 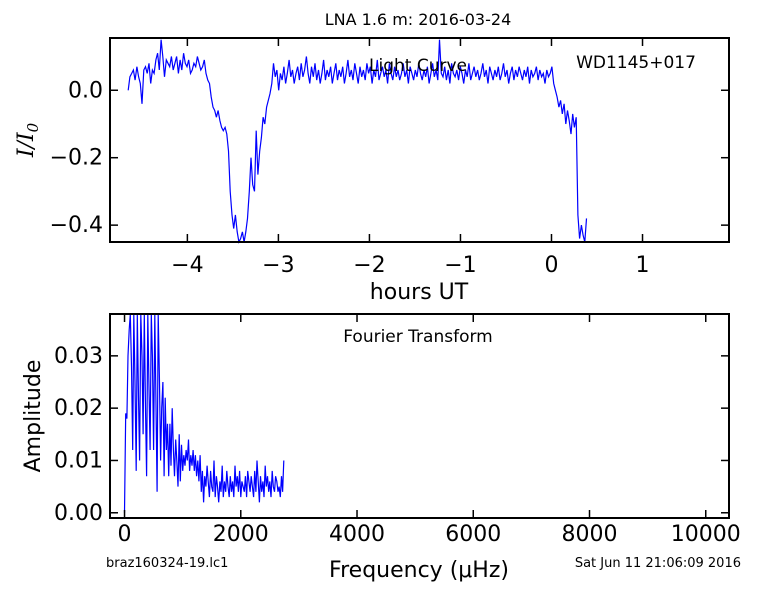 What do you see at coordinates (28, 140) in the screenshot?
I see `light-curve-y-axis-label: I/I0` at bounding box center [28, 140].